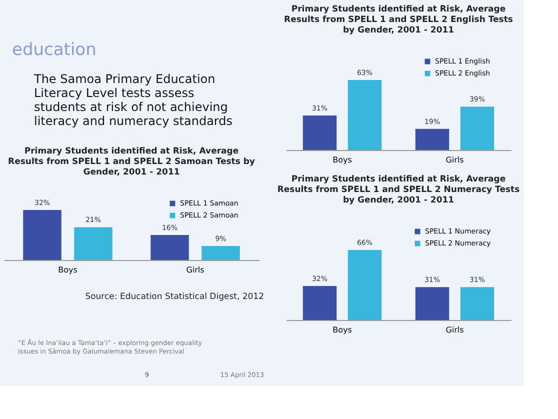 Image resolution: width=558 pixels, height=419 pixels. What do you see at coordinates (133, 100) in the screenshot?
I see `text: The Samoa Primary Education Literacy Level tests assess students at risk of not achieving literacy and numeracy standards` at bounding box center [133, 100].